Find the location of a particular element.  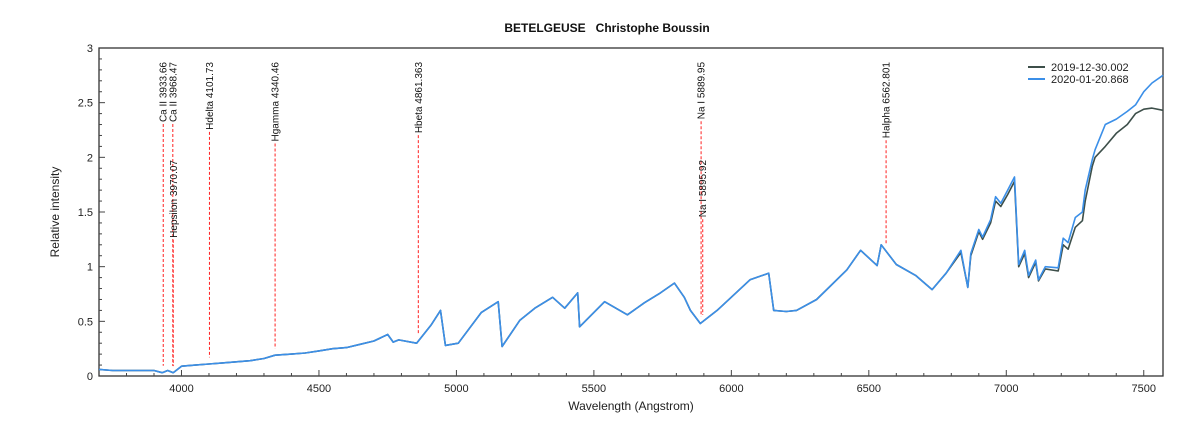

line-annotation-label: Ca II 3933.66 is located at coordinates (164, 92).